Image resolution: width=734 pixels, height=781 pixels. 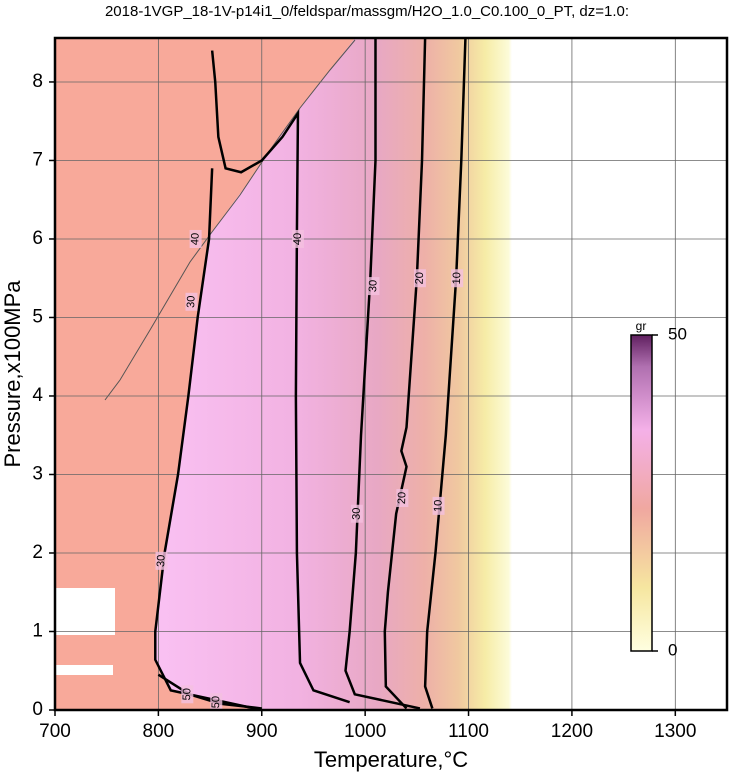 What do you see at coordinates (55, 731) in the screenshot?
I see `x-tick-label: 700` at bounding box center [55, 731].